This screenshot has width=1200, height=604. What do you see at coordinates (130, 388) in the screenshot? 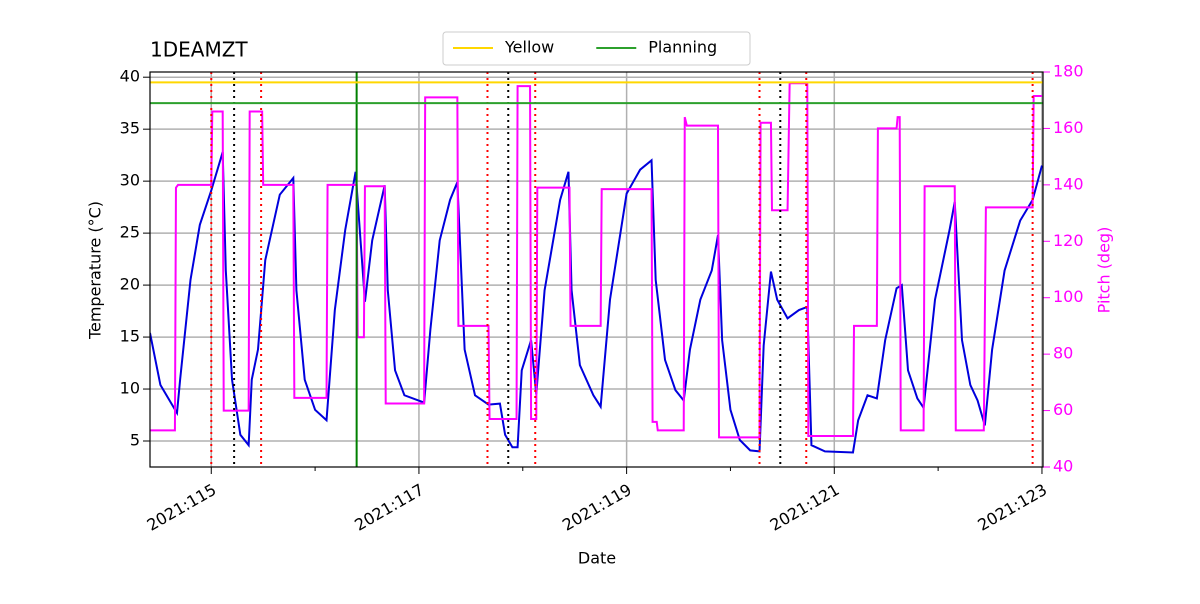
I see `y-tick-label: 10` at bounding box center [130, 388].